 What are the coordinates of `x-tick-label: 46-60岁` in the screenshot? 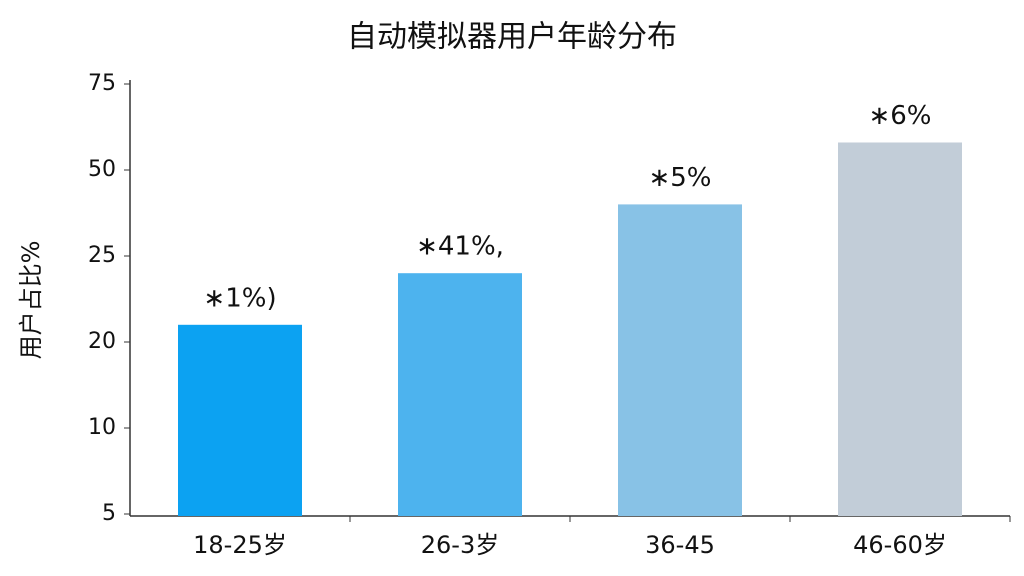 It's located at (900, 545).